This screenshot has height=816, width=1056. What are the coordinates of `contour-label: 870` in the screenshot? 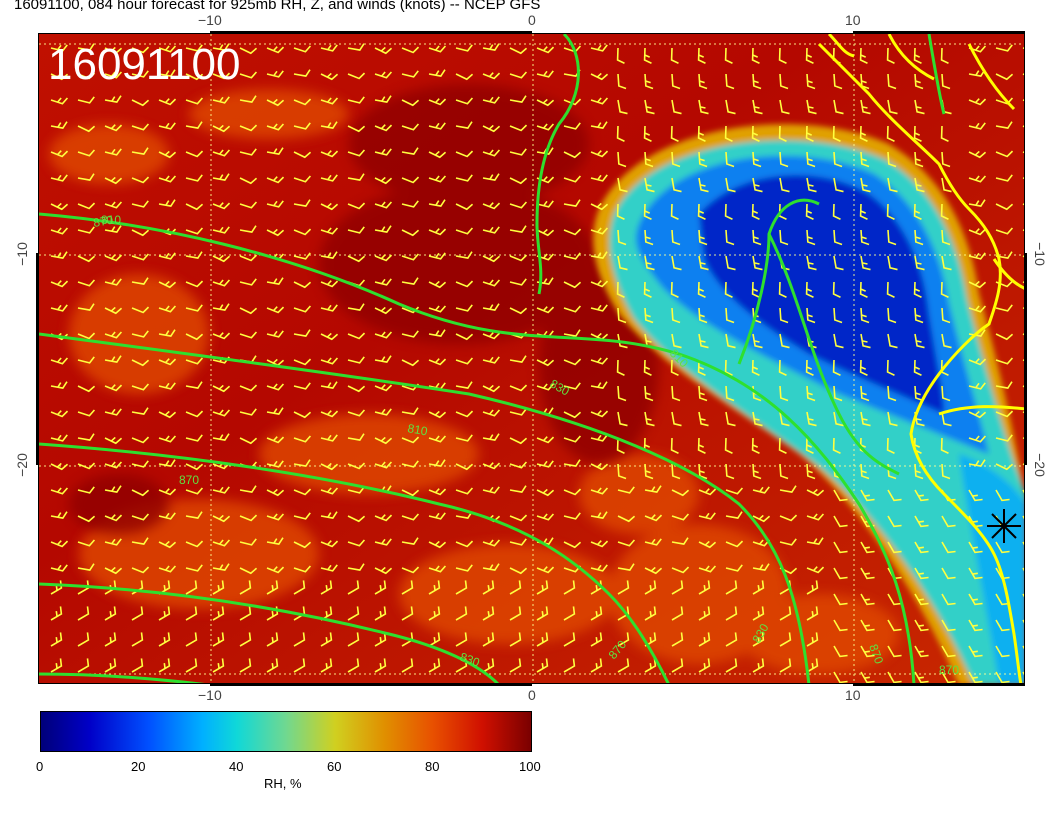 It's located at (876, 654).